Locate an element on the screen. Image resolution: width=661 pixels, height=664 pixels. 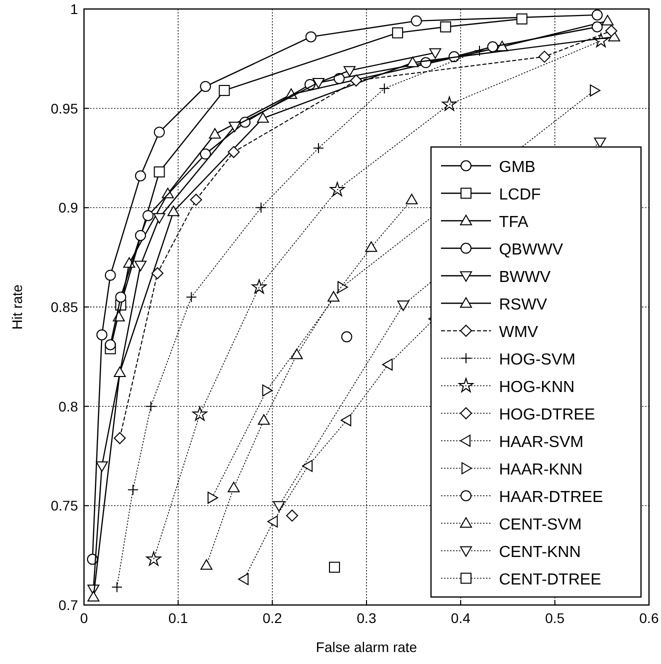
legend-label: CENT-SVM is located at coordinates (540, 525).